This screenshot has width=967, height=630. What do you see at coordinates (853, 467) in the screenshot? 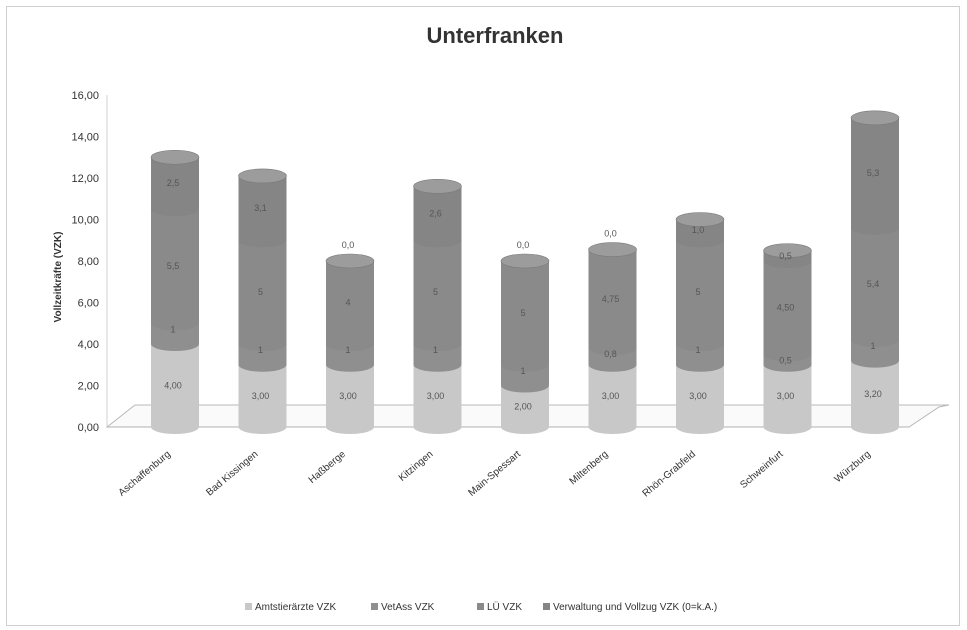
I see `x-tick-label: Würzburg` at bounding box center [853, 467].